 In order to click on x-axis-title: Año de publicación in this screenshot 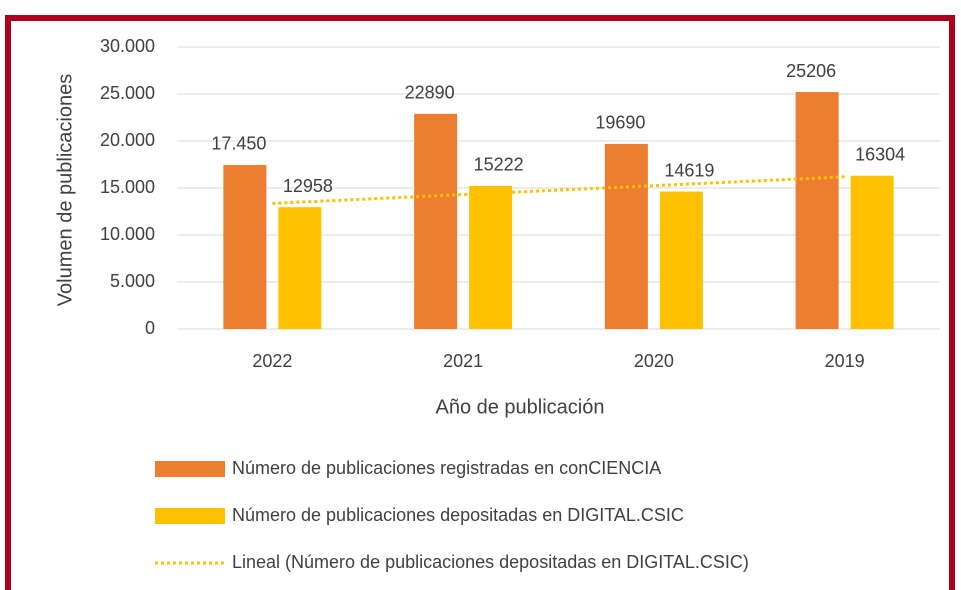, I will do `click(519, 407)`.